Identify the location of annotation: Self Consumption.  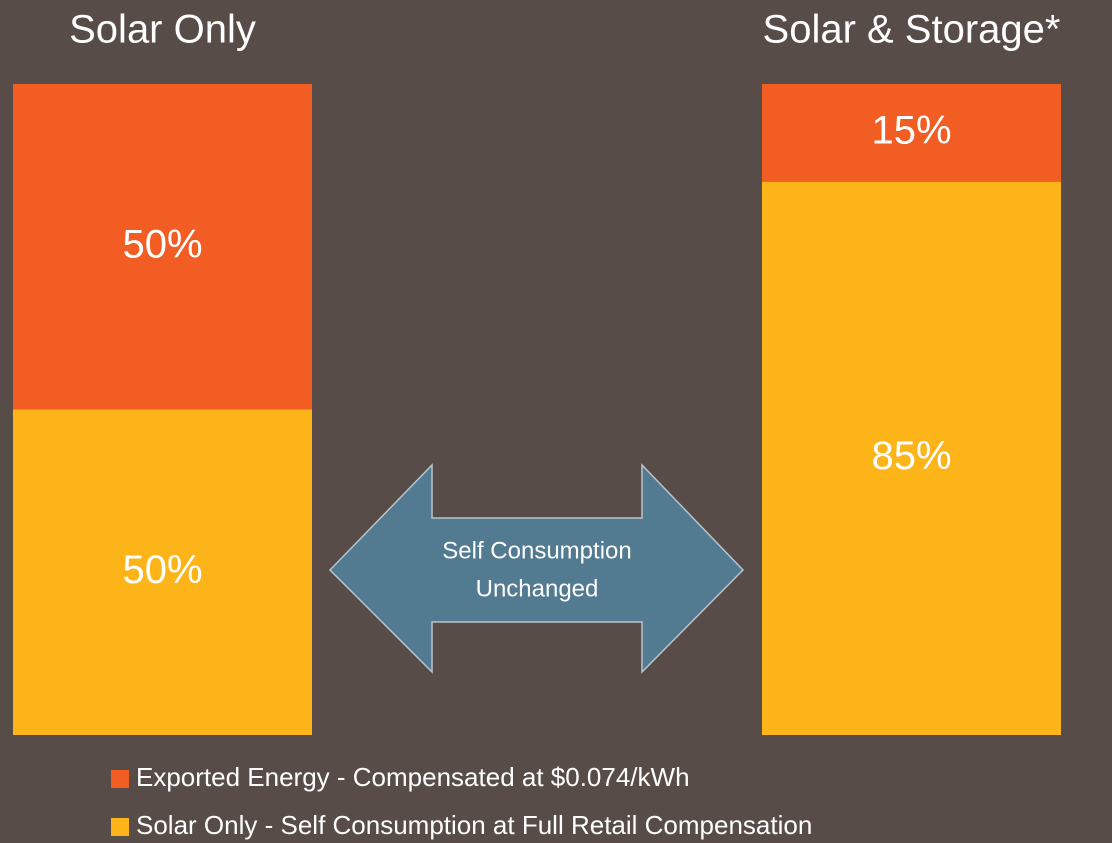
(536, 550).